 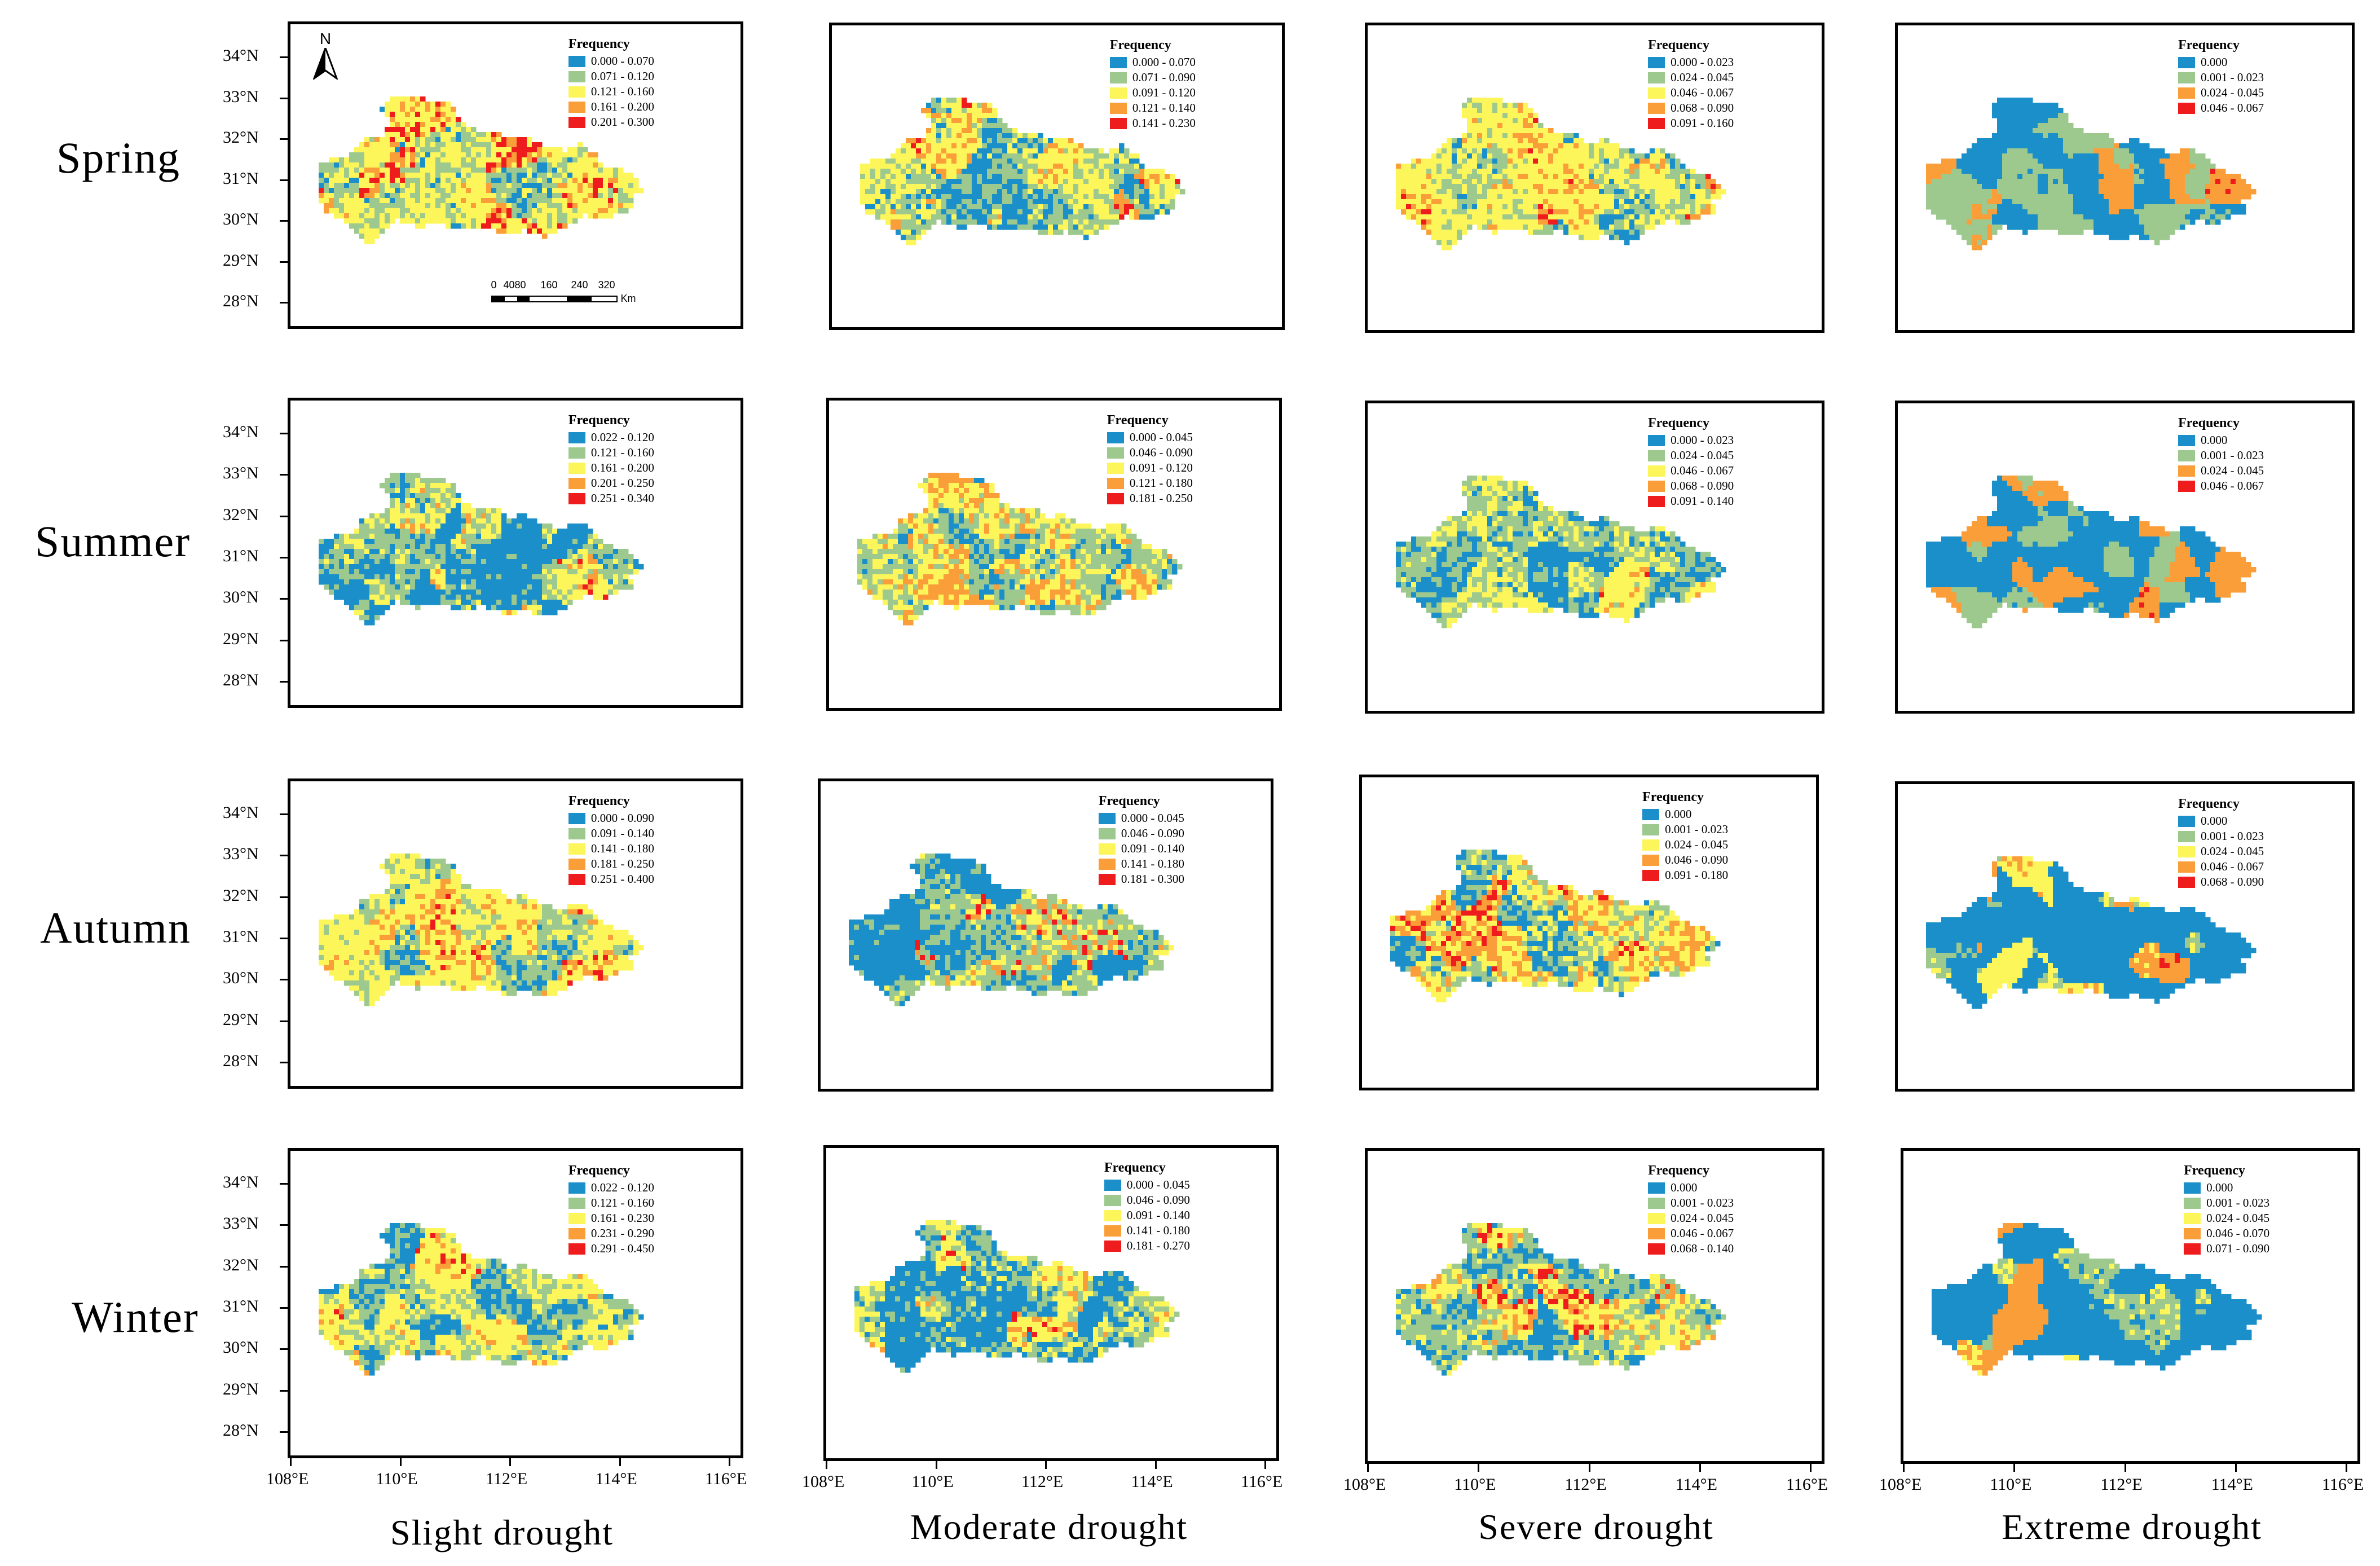 What do you see at coordinates (581, 292) in the screenshot?
I see `scale-bar: 0 40 80 160 240 320 Km` at bounding box center [581, 292].